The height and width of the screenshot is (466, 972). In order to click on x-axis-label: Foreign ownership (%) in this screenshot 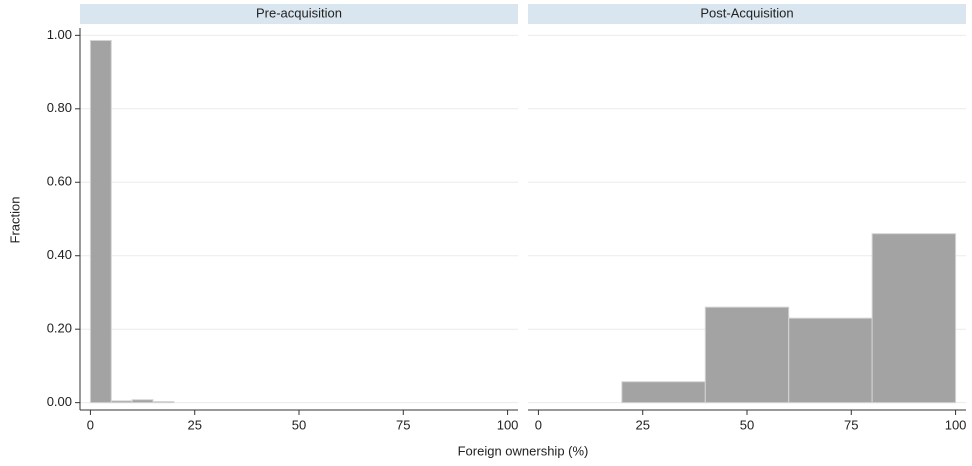, I will do `click(523, 450)`.